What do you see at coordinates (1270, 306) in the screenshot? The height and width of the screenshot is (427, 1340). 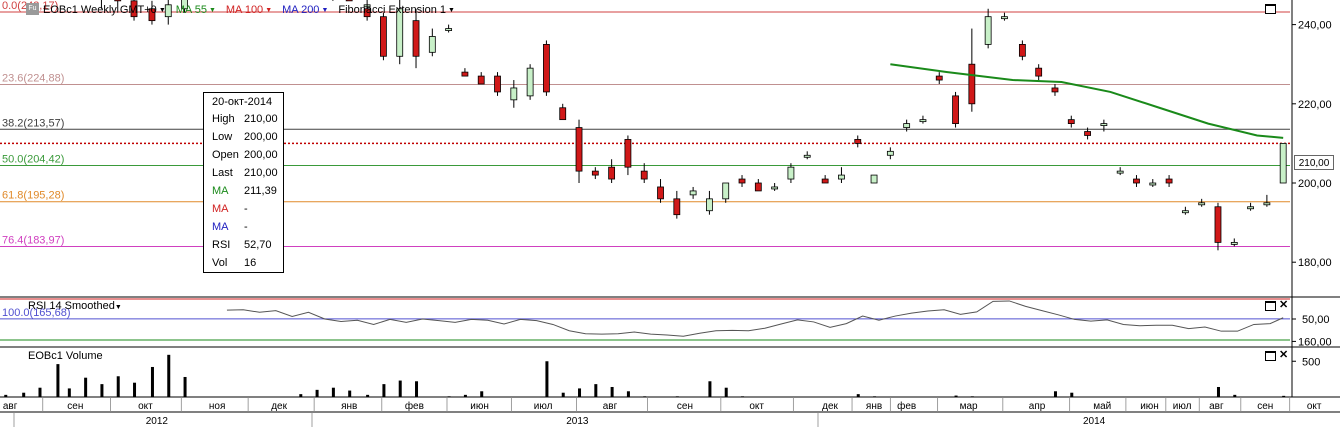 I see `maximize-rsi-pane-icon` at bounding box center [1270, 306].